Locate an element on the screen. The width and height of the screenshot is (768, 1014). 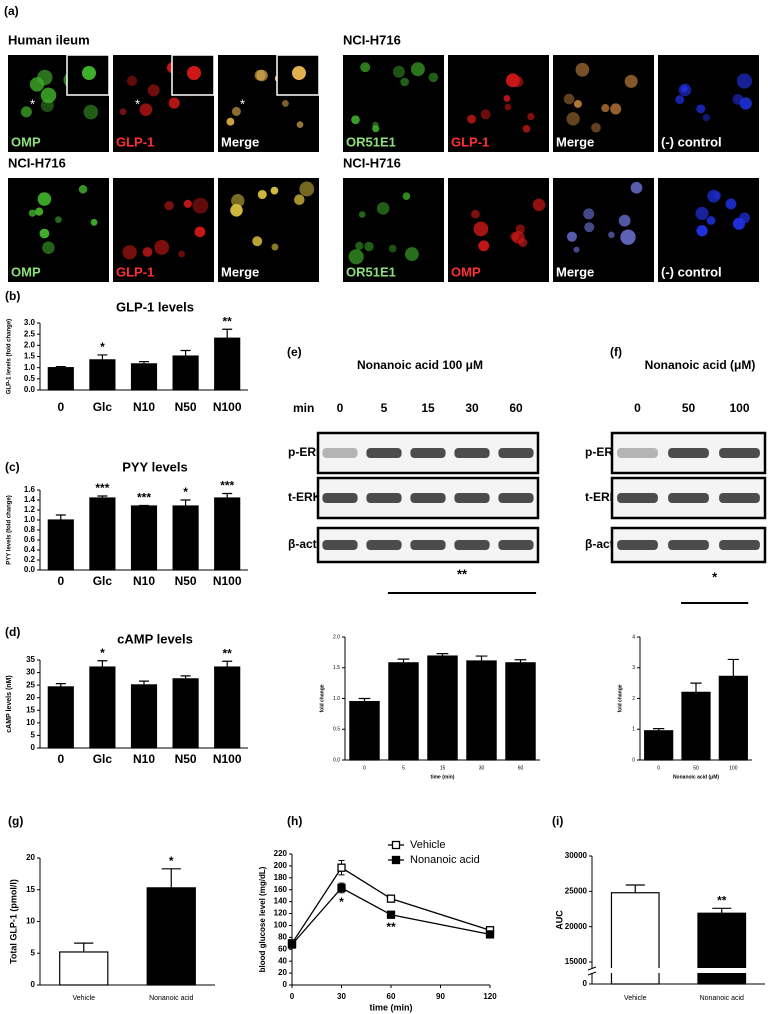
point is located at coordinates (391, 914).